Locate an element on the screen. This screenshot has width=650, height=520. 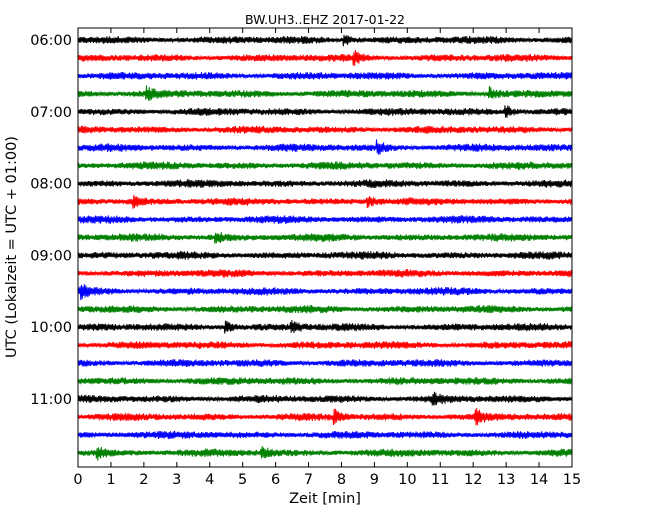
chart-title: BW.UH3..EHZ 2017-01-22 is located at coordinates (325, 19).